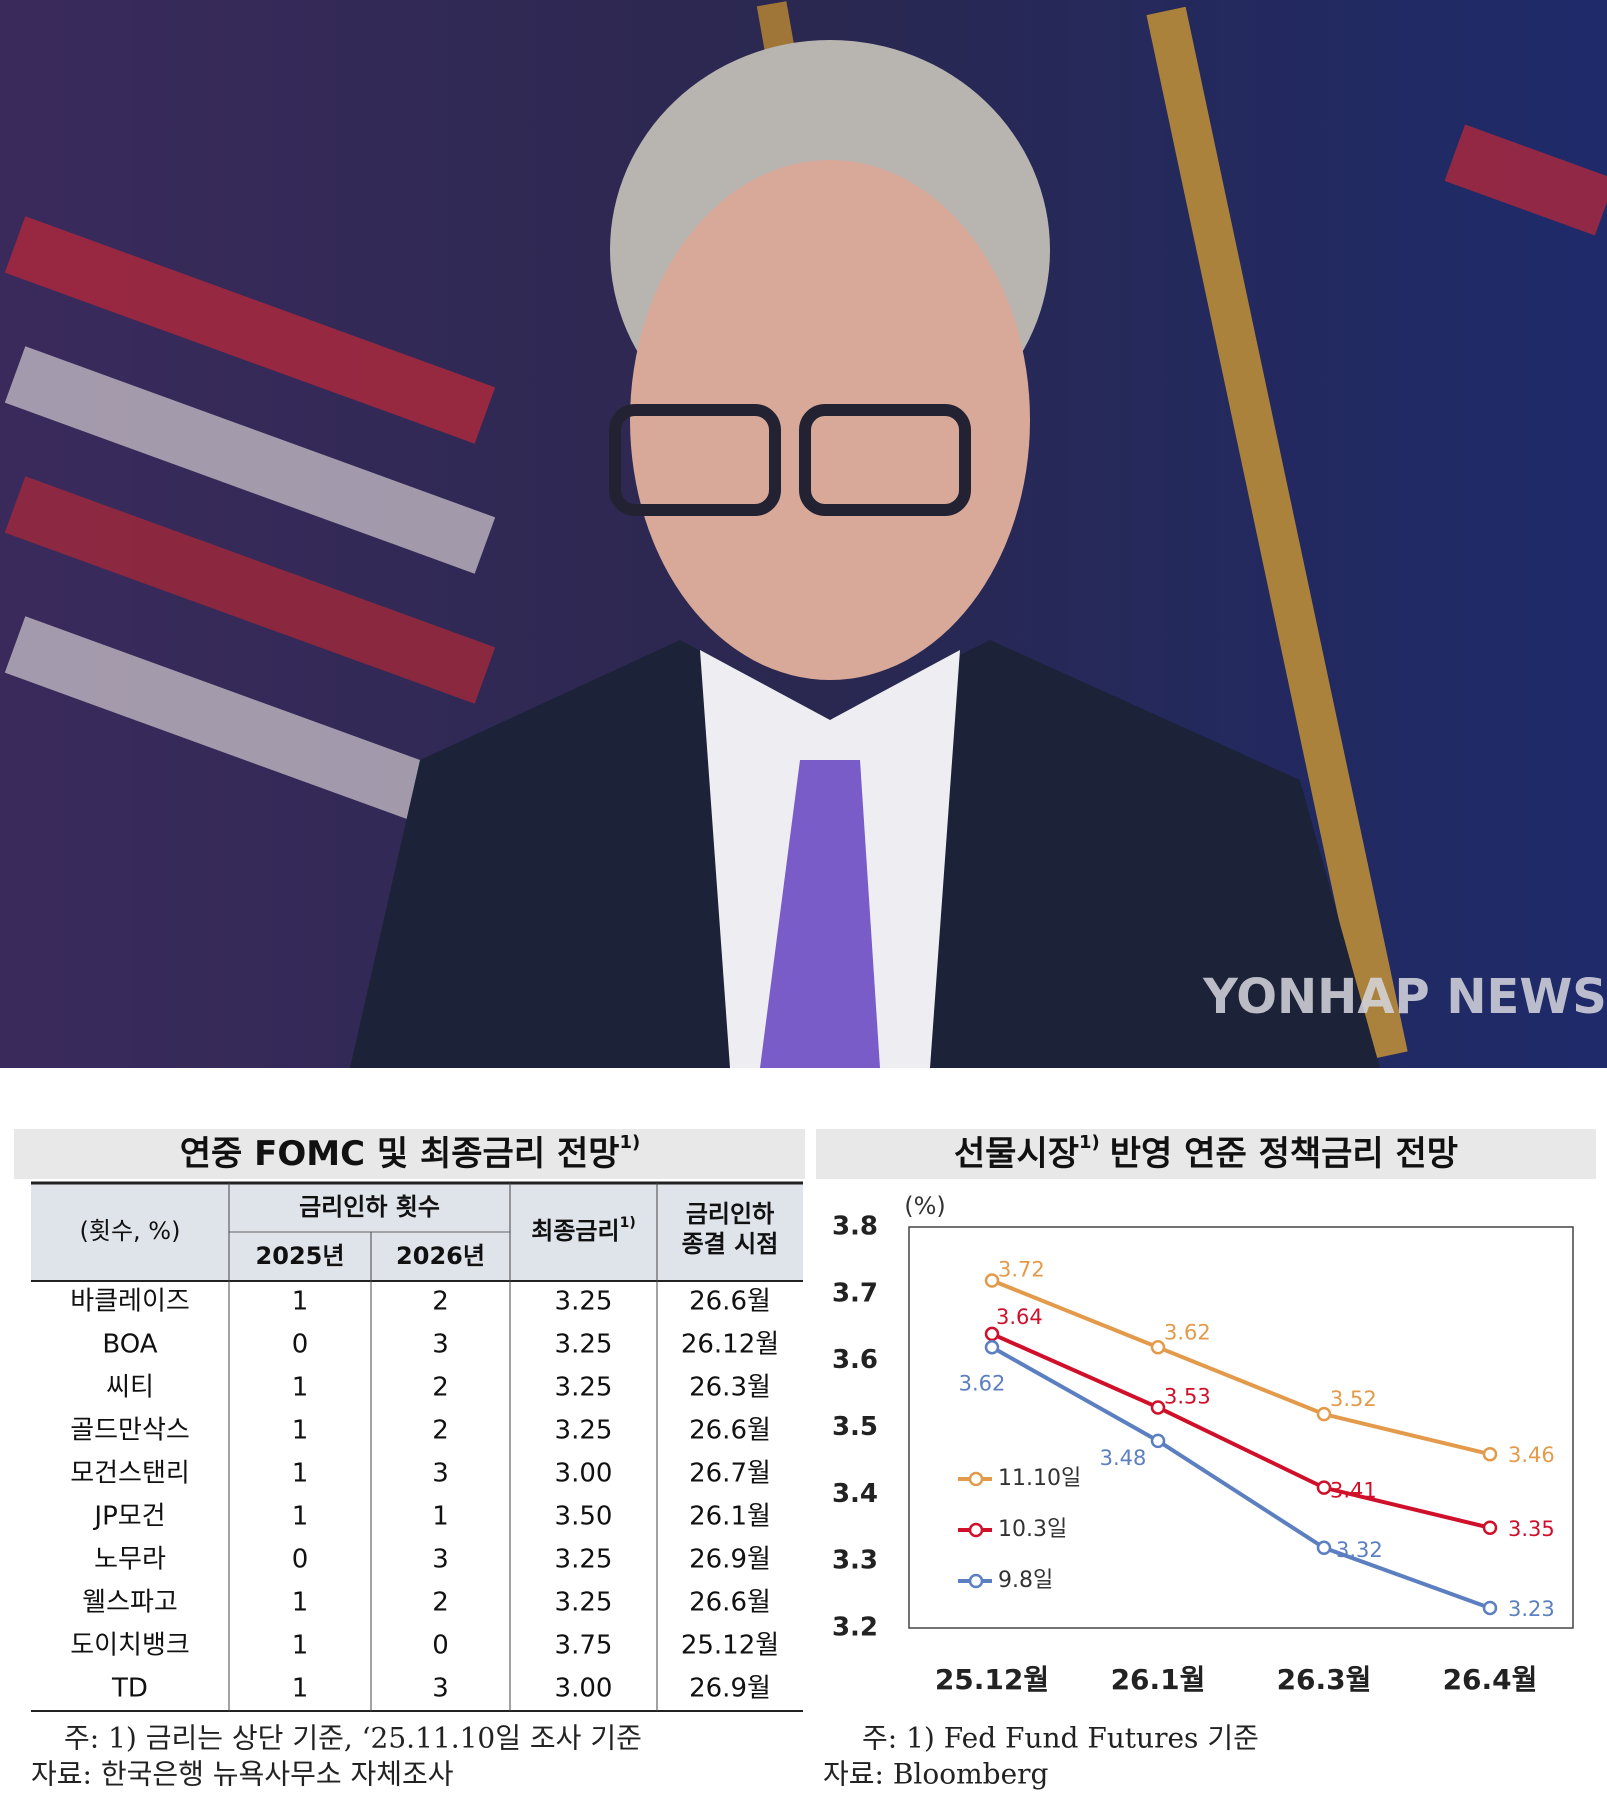  I want to click on table-cell: 골드만삭스, so click(130, 1431).